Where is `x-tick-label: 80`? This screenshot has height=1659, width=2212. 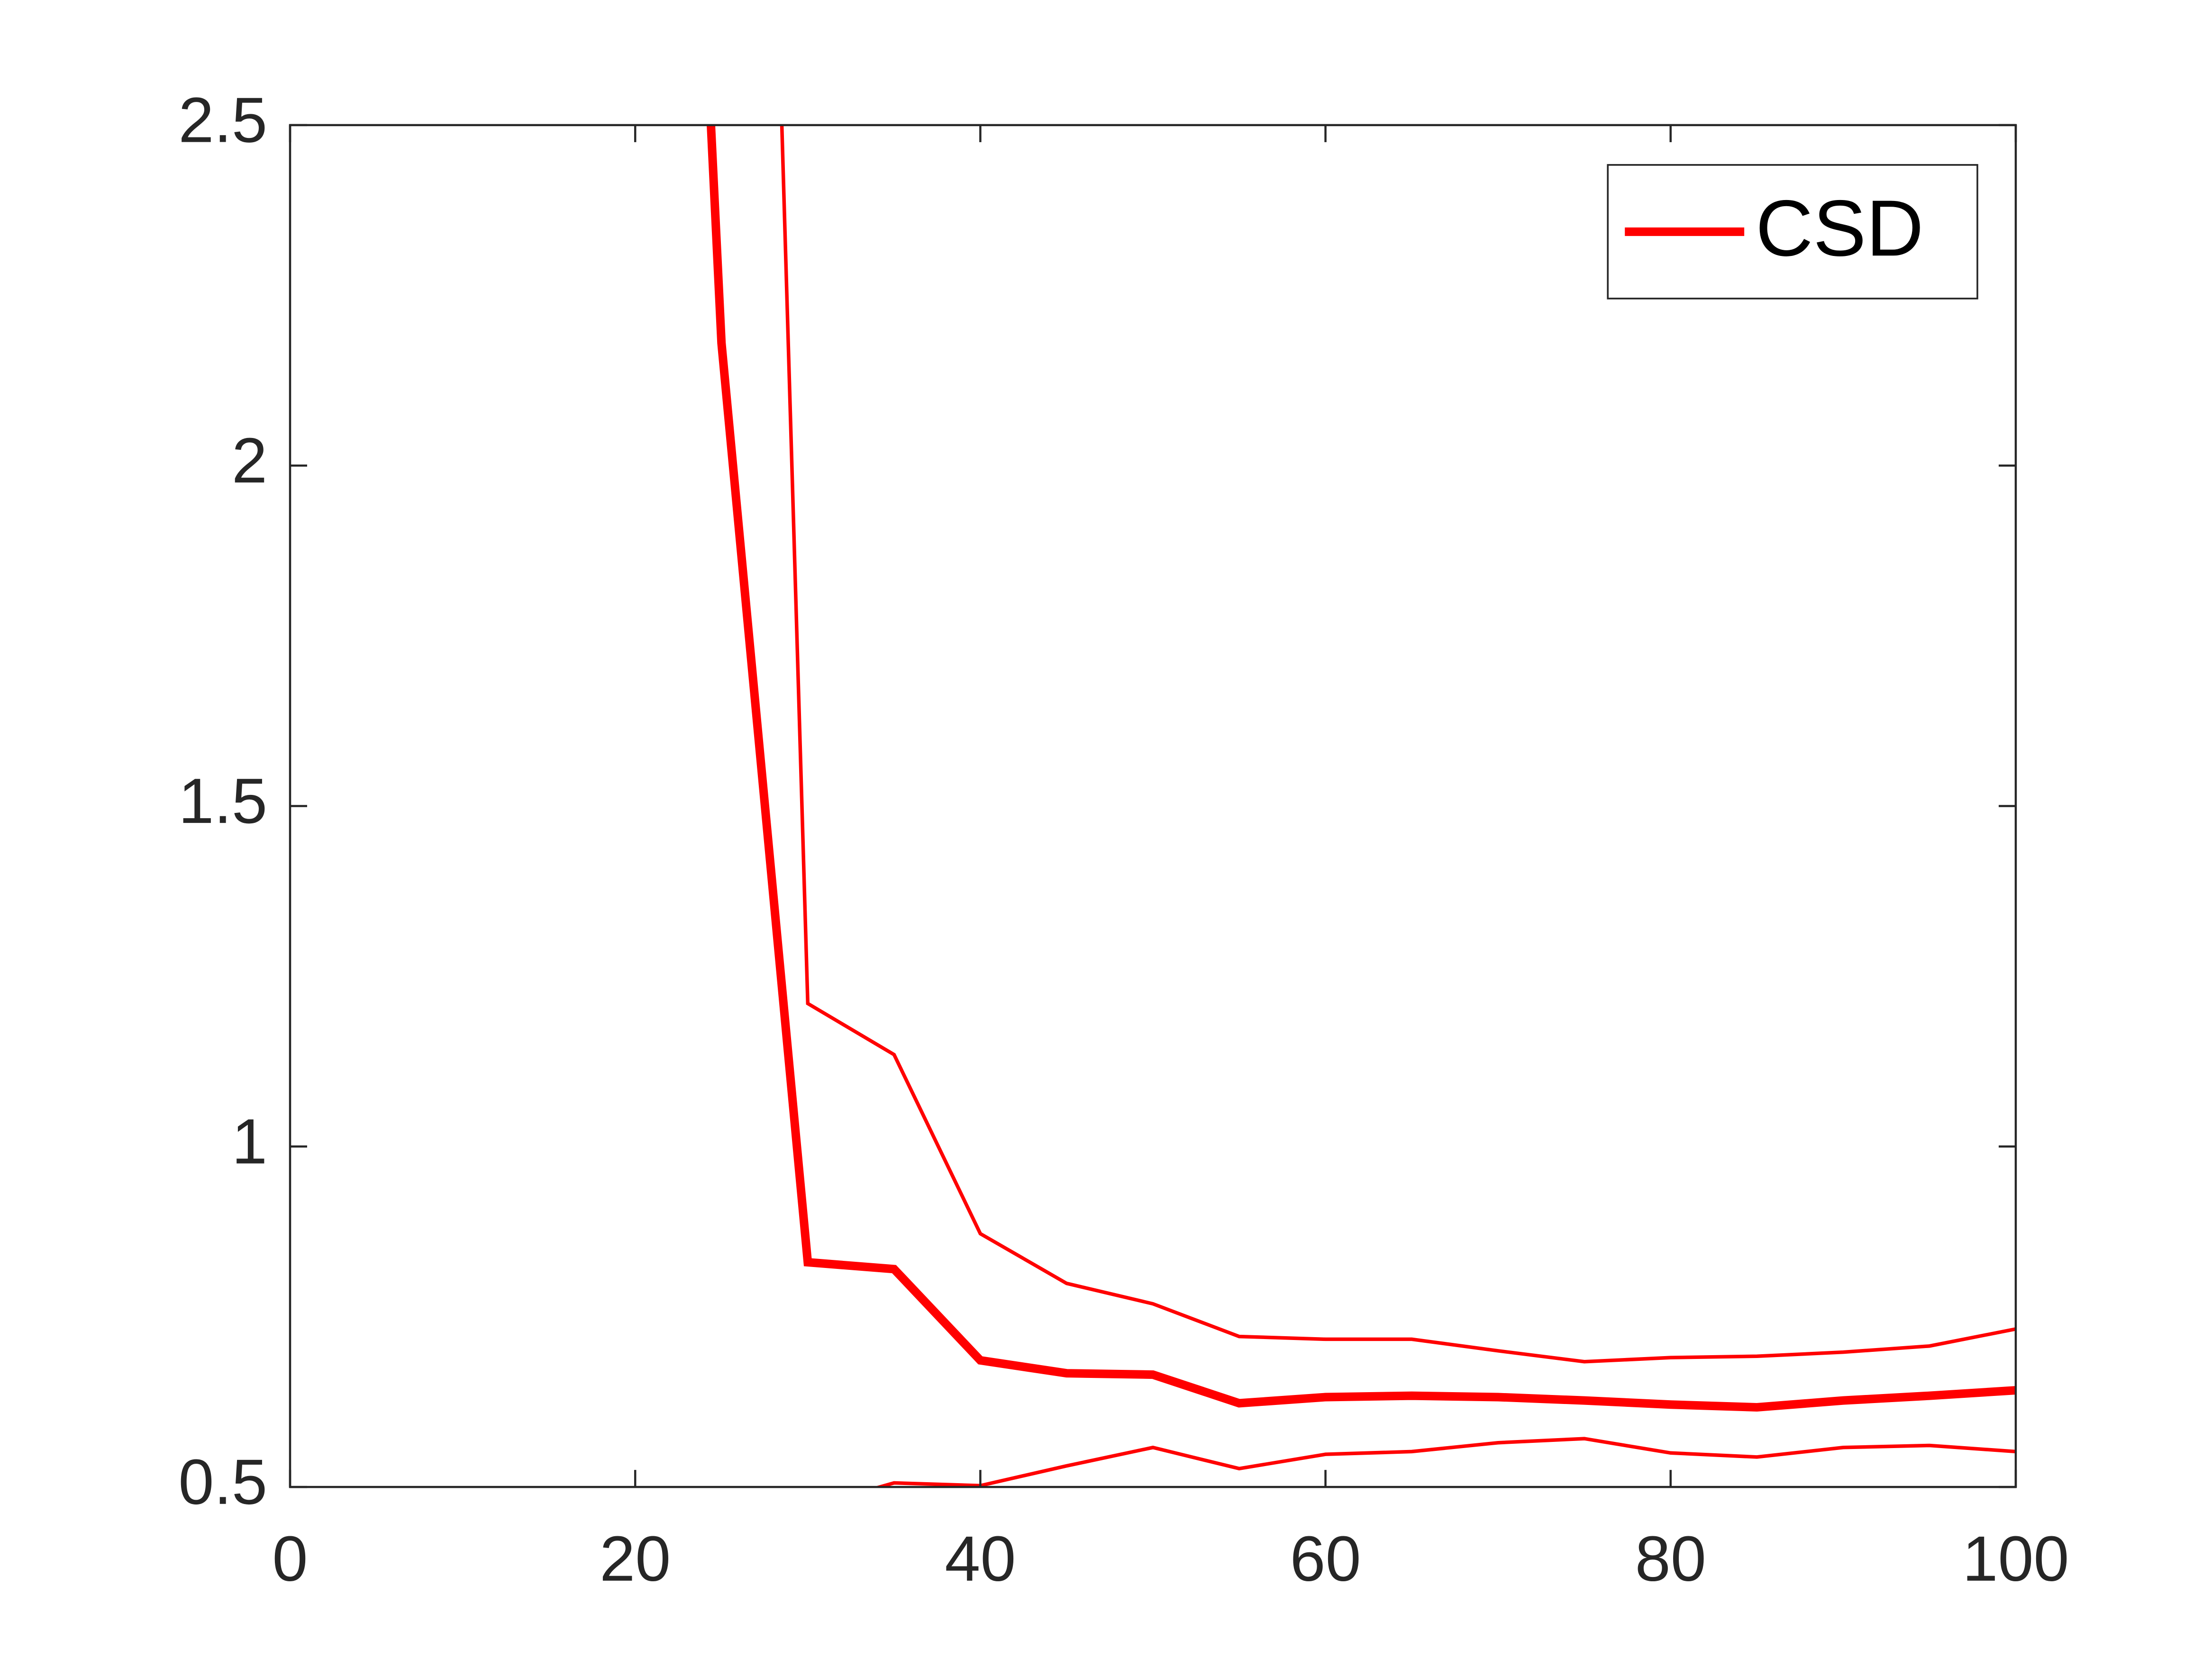
x-tick-label: 80 is located at coordinates (1670, 1559).